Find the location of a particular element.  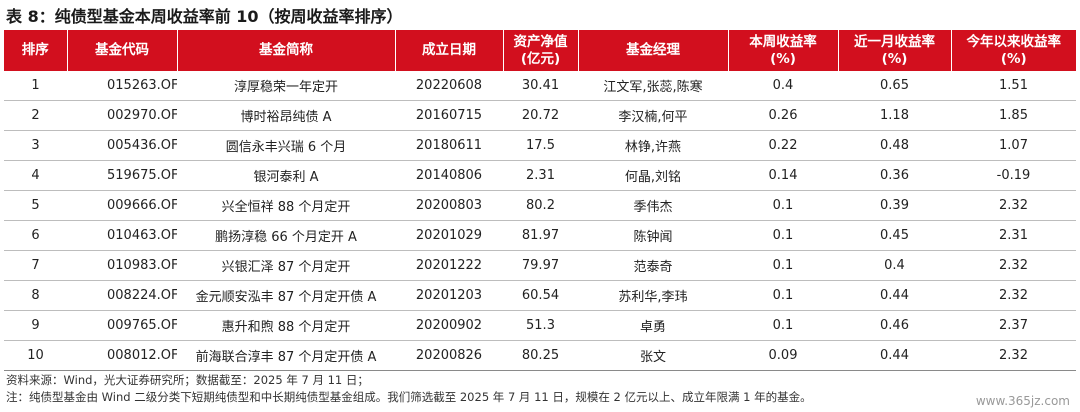

cell-ytd-return: 2.37 is located at coordinates (1013, 325).